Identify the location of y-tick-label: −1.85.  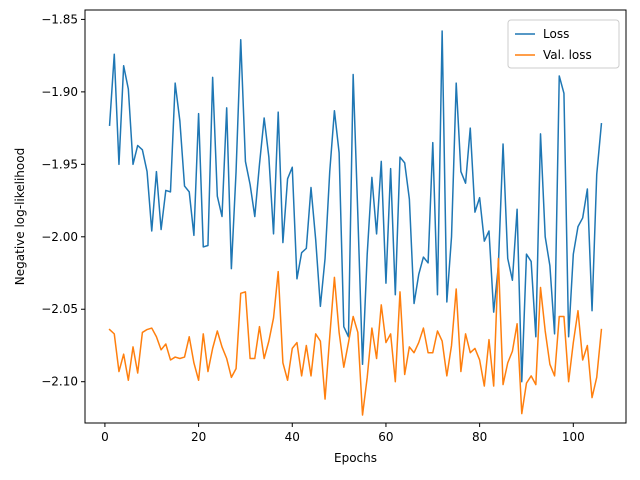
(59, 19).